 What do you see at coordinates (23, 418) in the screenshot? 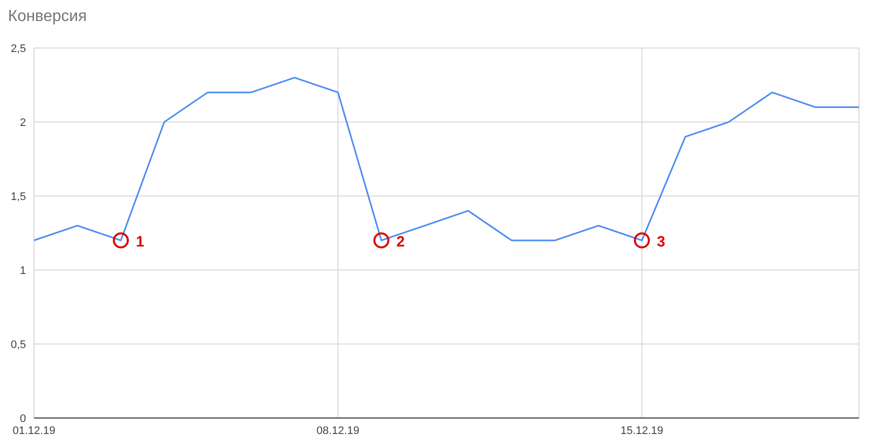
I see `y-tick-label: 0` at bounding box center [23, 418].